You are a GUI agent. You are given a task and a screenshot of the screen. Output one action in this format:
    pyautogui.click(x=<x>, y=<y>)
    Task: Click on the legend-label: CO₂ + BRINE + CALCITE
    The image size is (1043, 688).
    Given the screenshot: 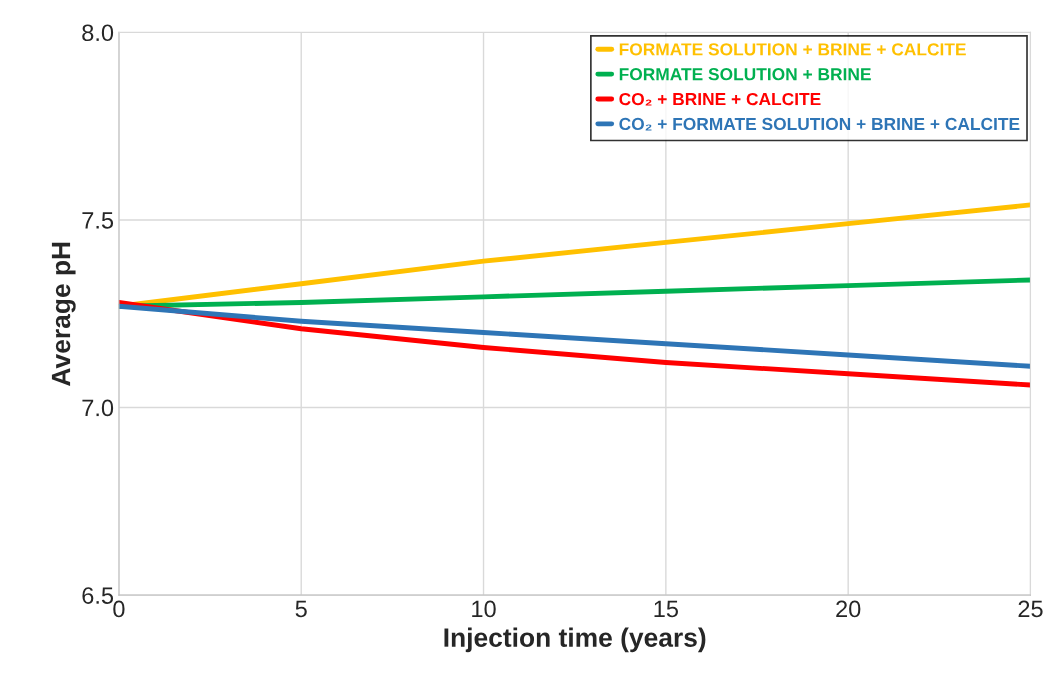 What is the action you would take?
    pyautogui.click(x=720, y=99)
    